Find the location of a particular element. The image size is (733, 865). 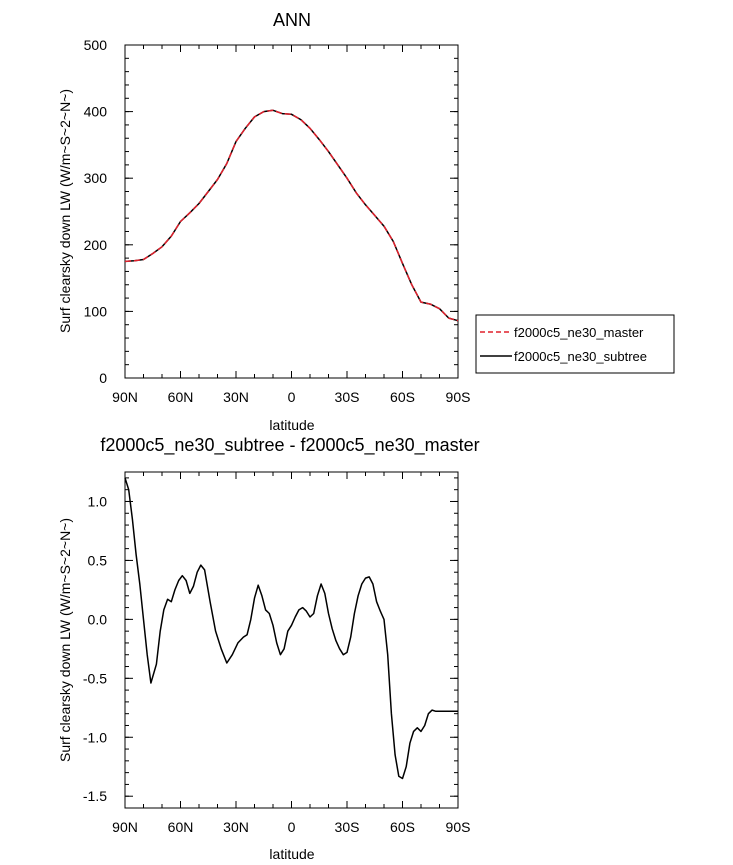

series-group is located at coordinates (291, 215).